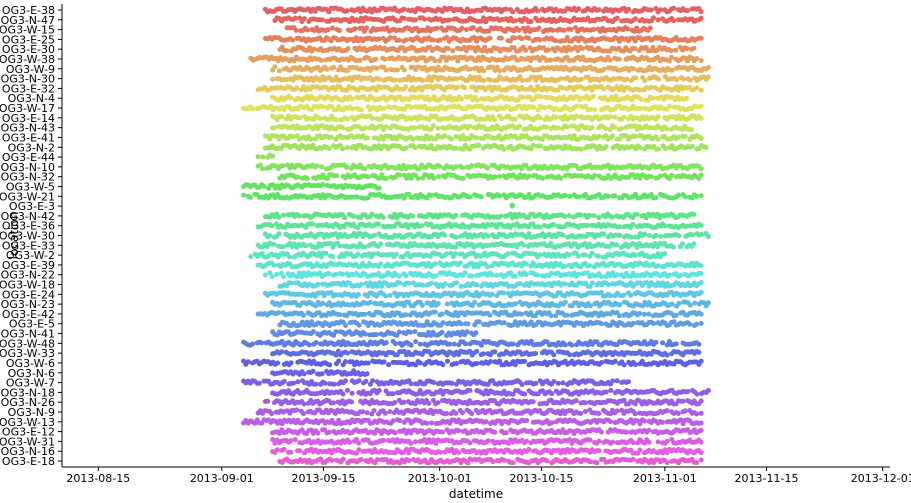 Image resolution: width=911 pixels, height=503 pixels. I want to click on y-tick-label: OG3-W-7, so click(30, 383).